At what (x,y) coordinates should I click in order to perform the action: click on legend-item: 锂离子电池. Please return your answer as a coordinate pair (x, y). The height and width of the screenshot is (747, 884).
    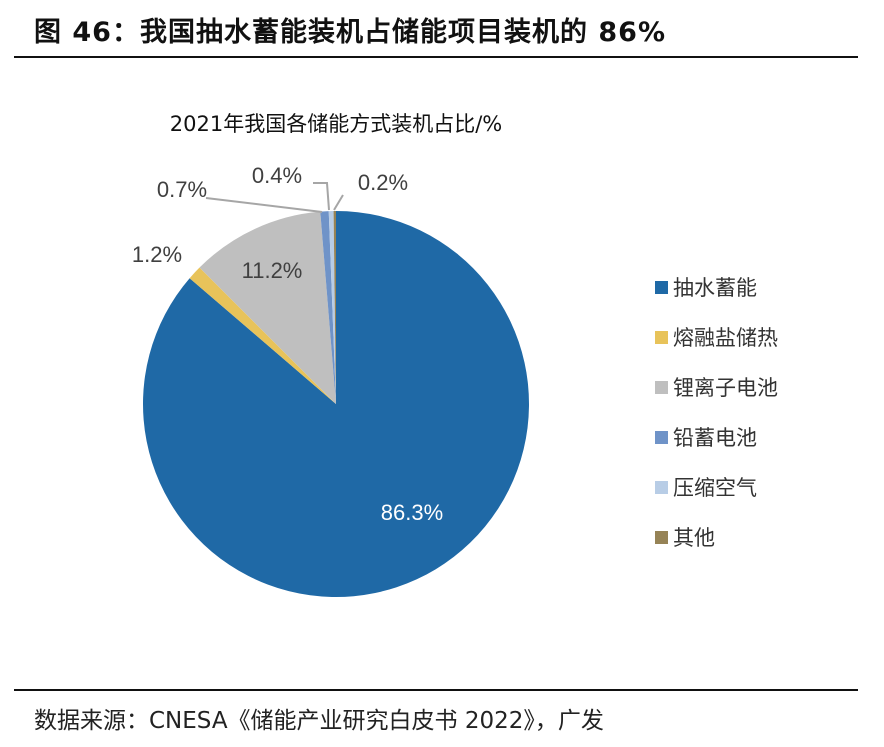
    Looking at the image, I should click on (716, 387).